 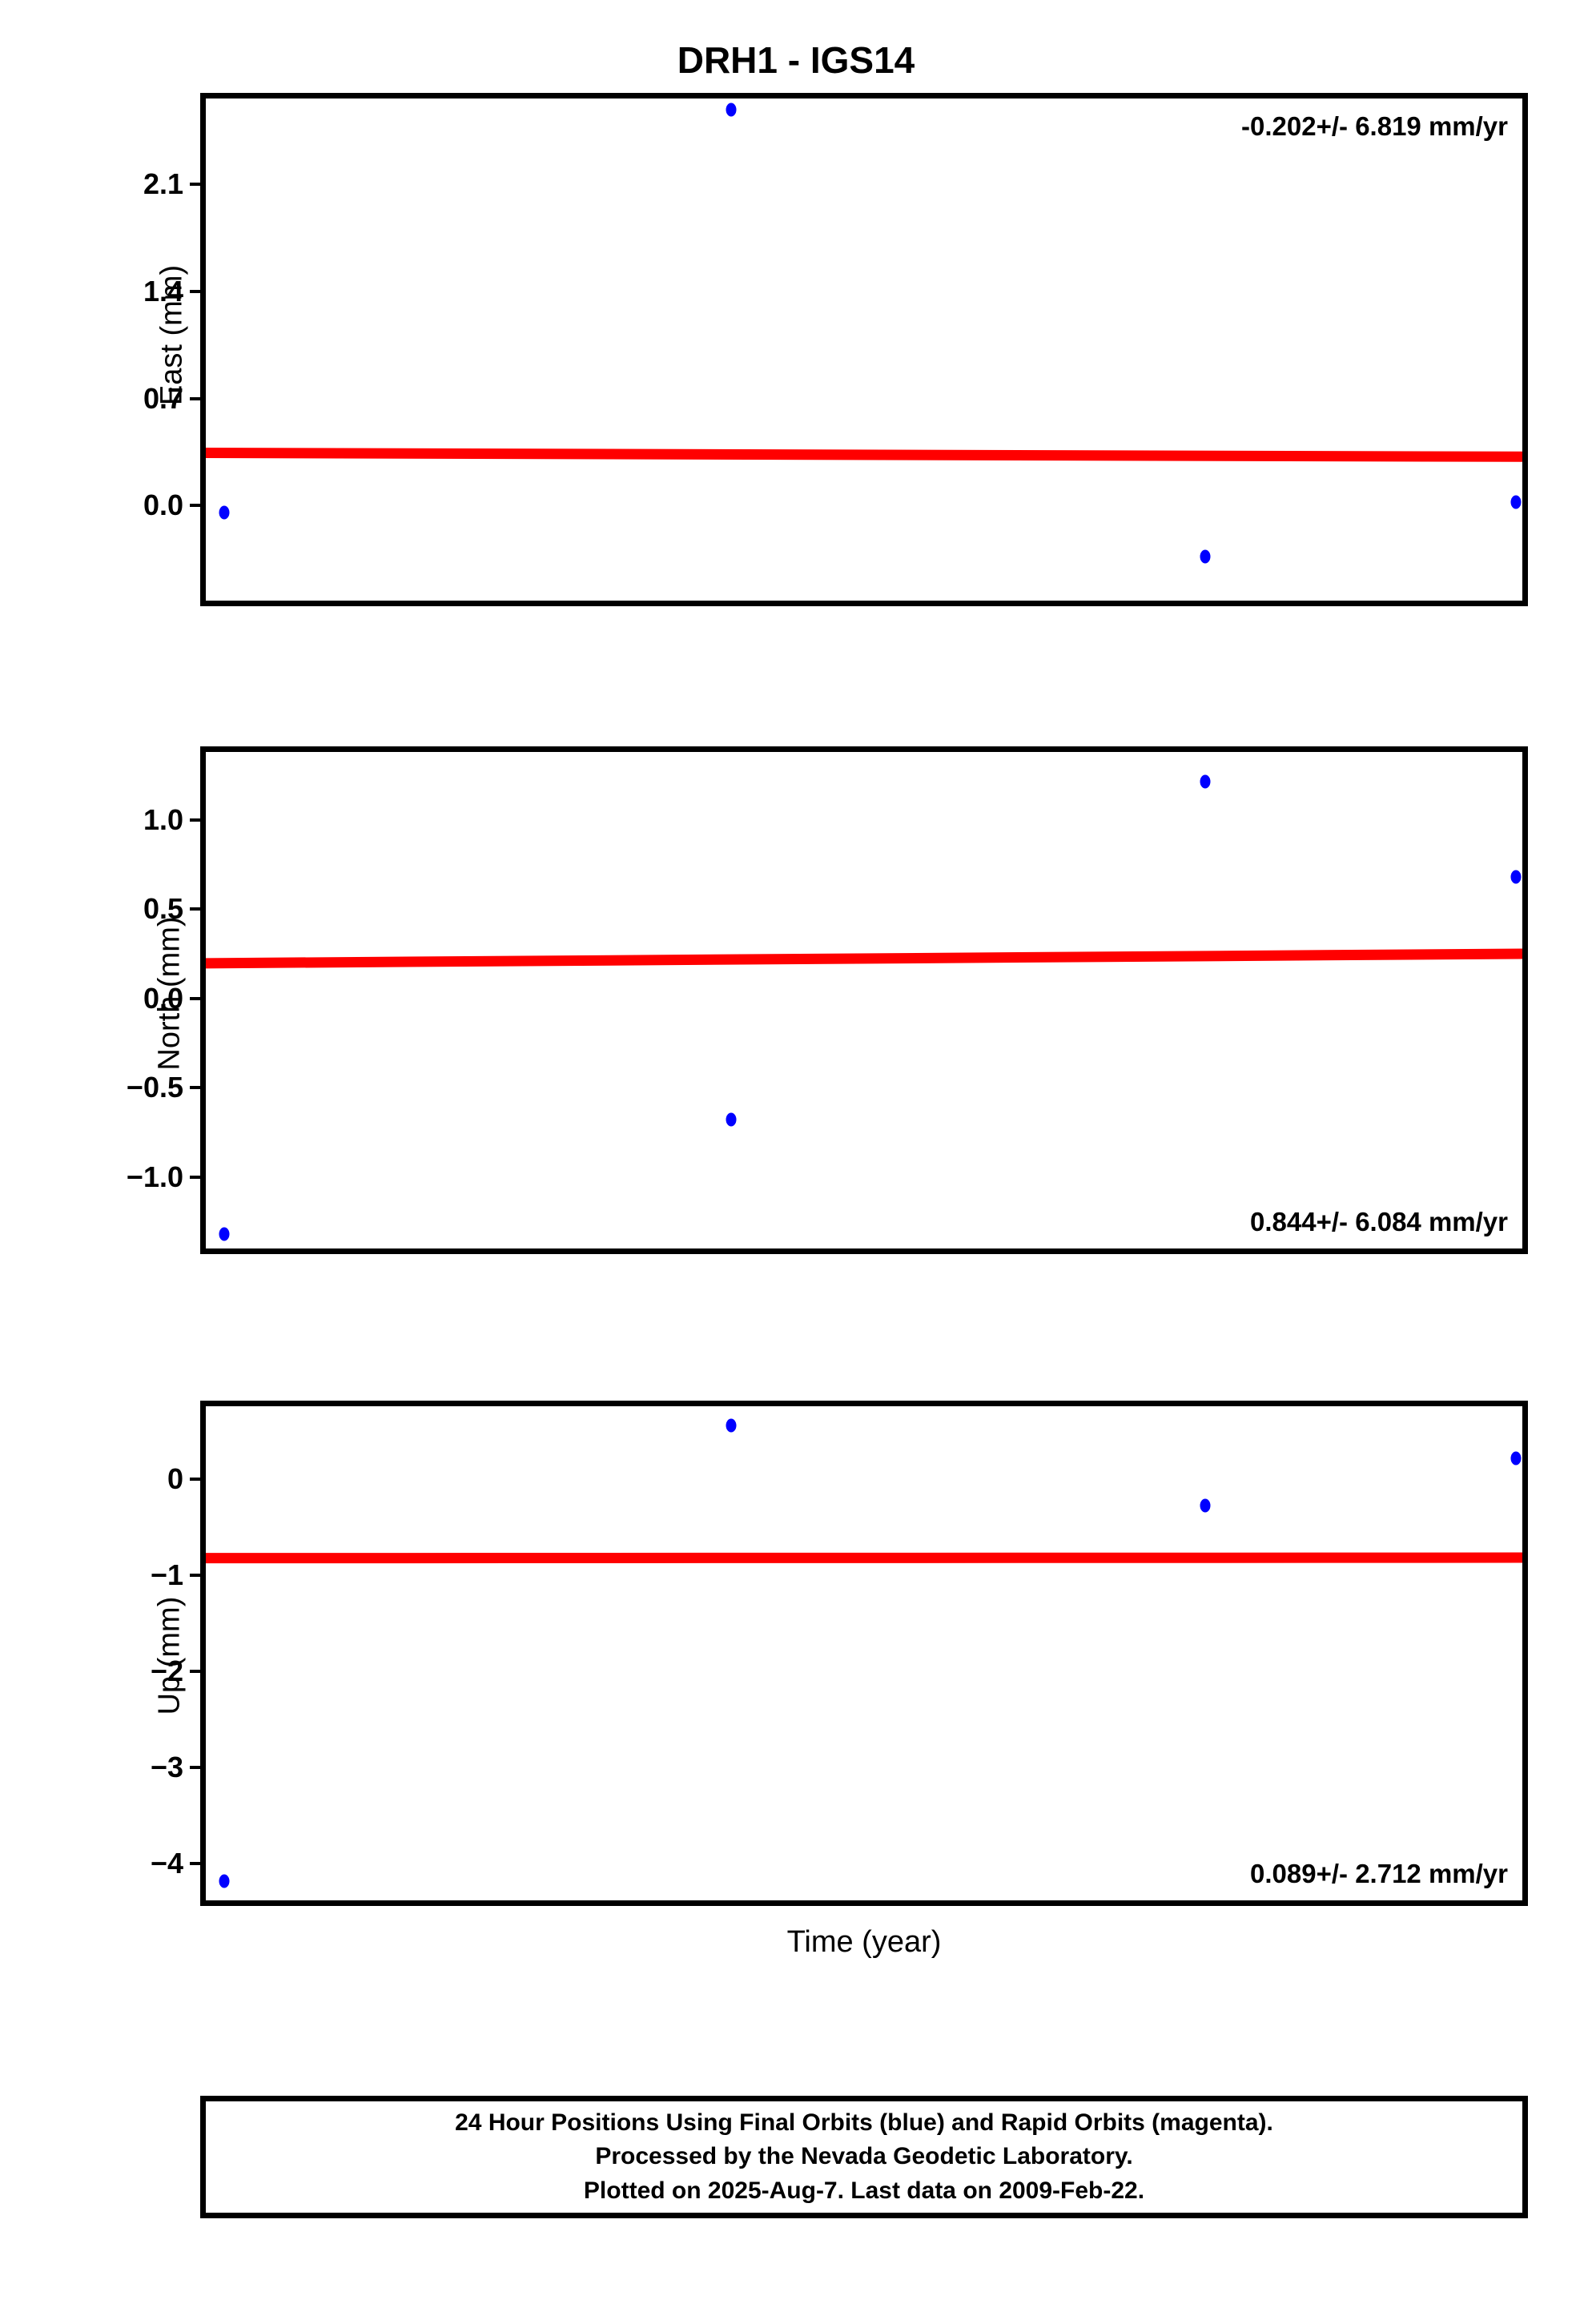 What do you see at coordinates (796, 60) in the screenshot?
I see `page-title: DRH1 - IGS14` at bounding box center [796, 60].